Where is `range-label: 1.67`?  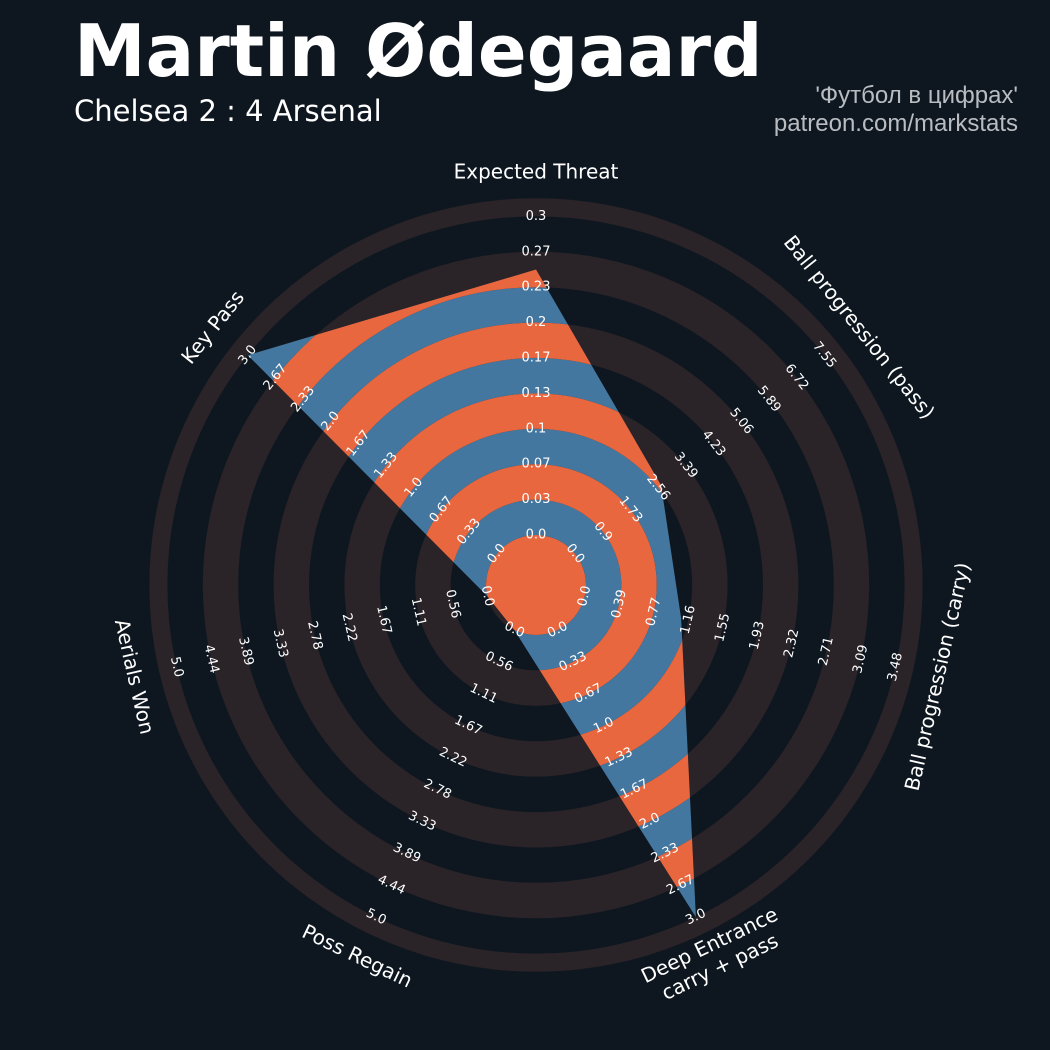 range-label: 1.67 is located at coordinates (383, 620).